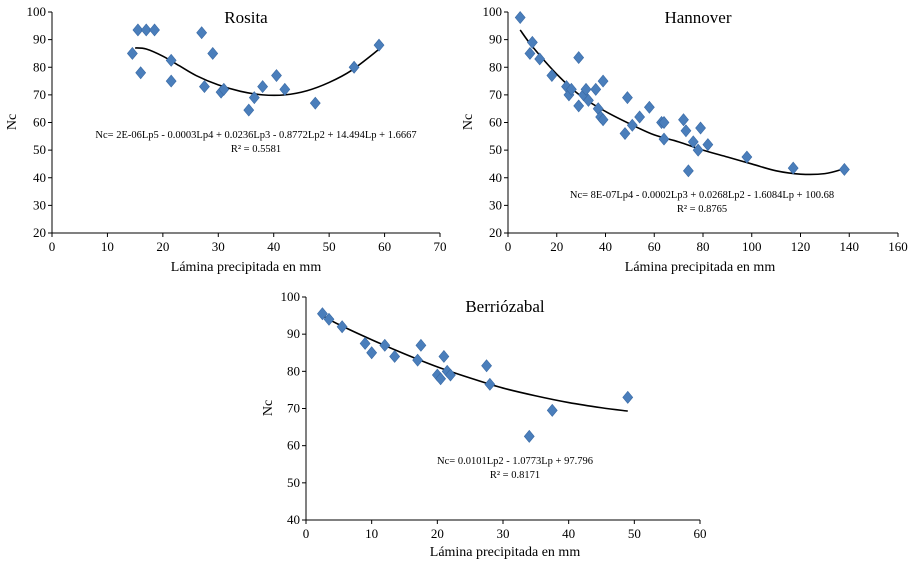 This screenshot has height=561, width=908. Describe the element at coordinates (503, 533) in the screenshot. I see `berriozabal-x-tick-label: 30` at that location.